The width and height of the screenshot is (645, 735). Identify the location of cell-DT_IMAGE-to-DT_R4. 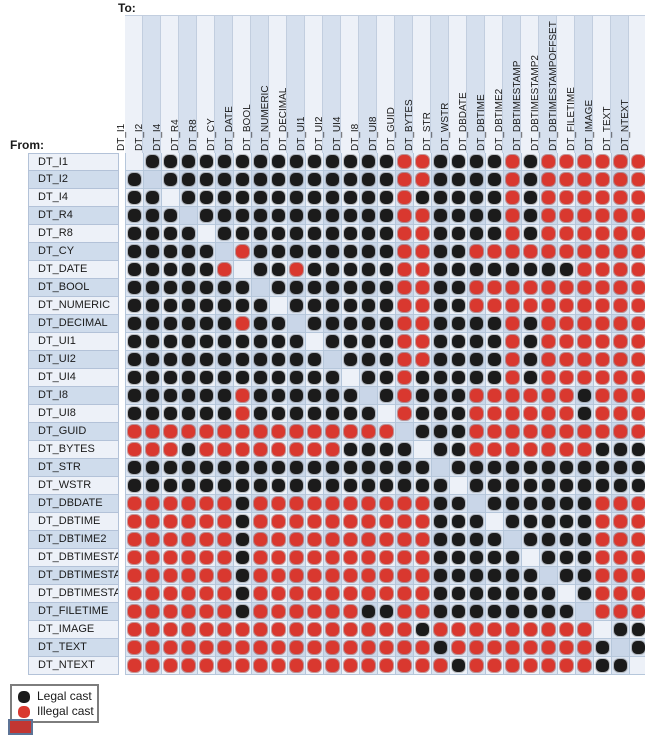
(189, 630).